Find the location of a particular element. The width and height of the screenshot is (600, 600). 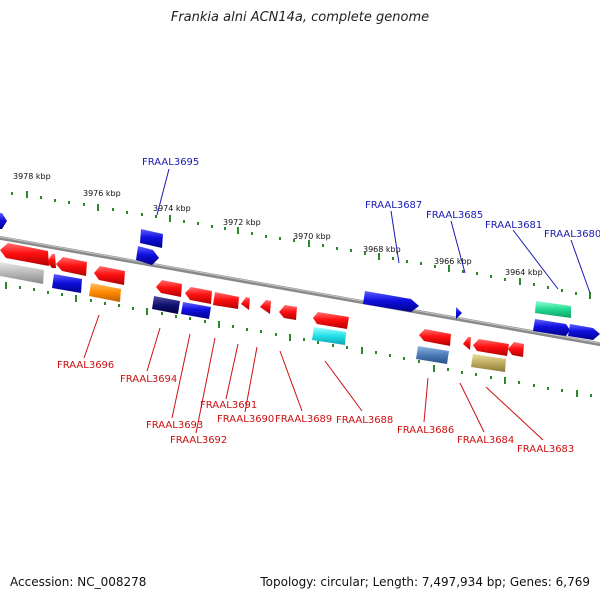

accession-text: Accession: NC_008278 is located at coordinates (78, 582).